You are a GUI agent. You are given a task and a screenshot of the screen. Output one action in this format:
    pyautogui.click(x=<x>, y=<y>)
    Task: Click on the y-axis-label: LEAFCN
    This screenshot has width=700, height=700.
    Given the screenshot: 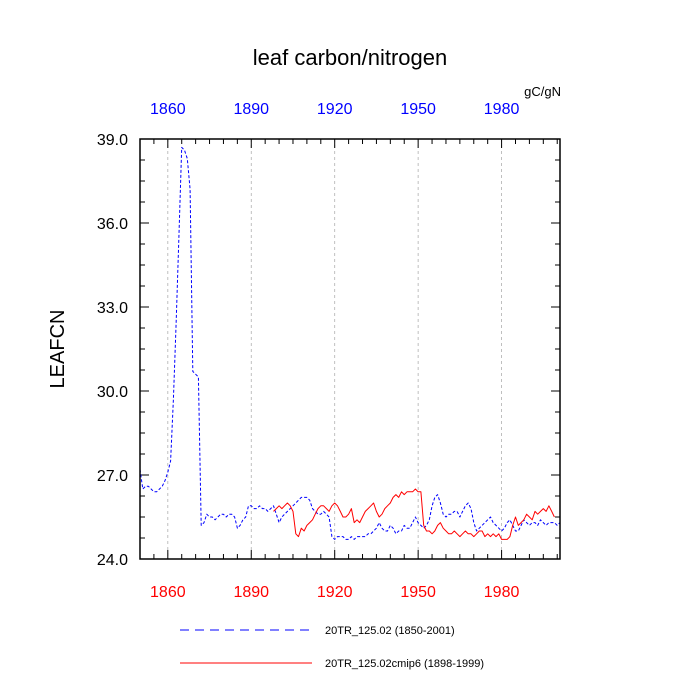 What is the action you would take?
    pyautogui.click(x=58, y=349)
    